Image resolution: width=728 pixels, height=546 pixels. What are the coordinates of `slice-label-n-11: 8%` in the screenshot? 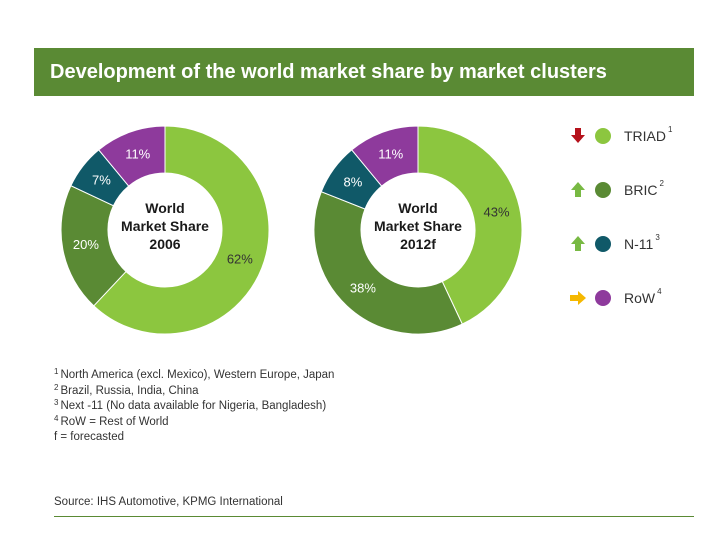 It's located at (352, 182).